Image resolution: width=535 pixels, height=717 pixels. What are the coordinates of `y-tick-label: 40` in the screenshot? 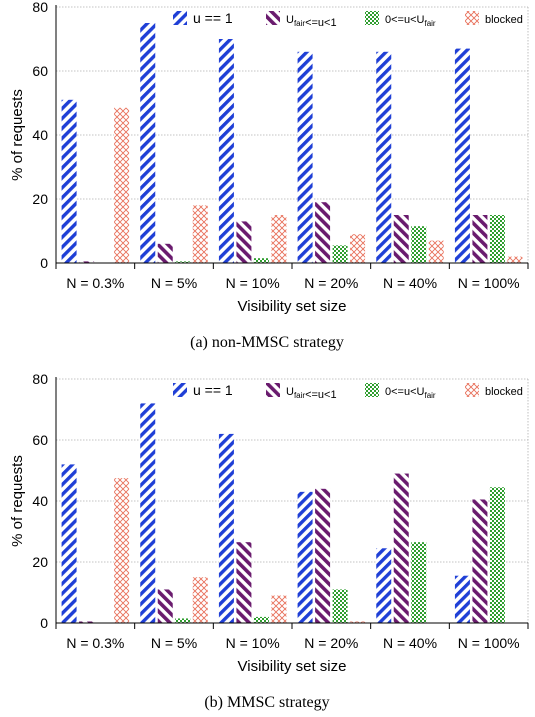 It's located at (40, 135).